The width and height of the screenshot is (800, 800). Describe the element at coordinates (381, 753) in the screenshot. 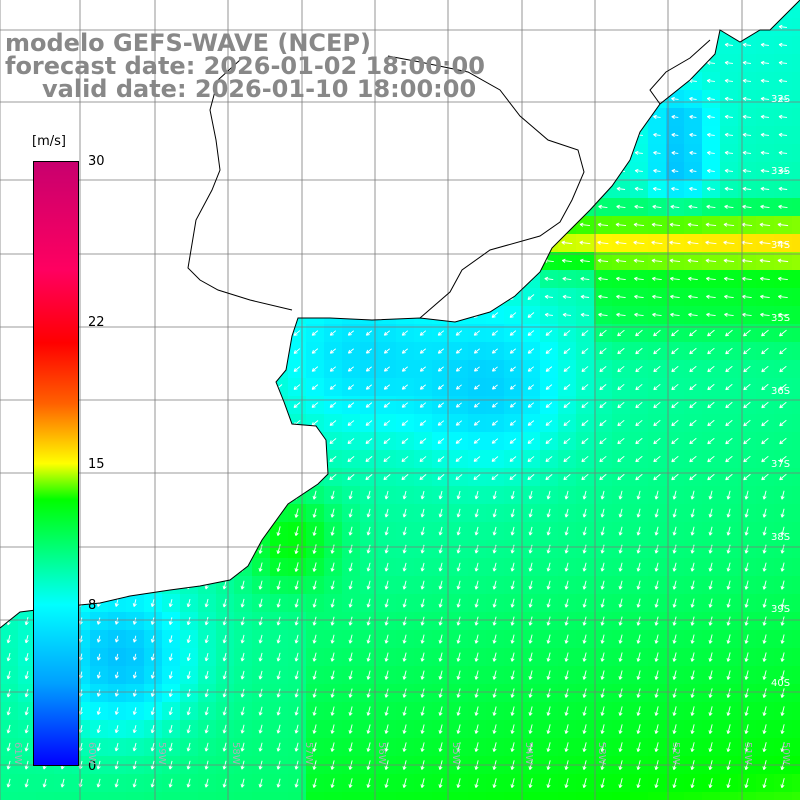

I see `longitude-label: 56W` at that location.